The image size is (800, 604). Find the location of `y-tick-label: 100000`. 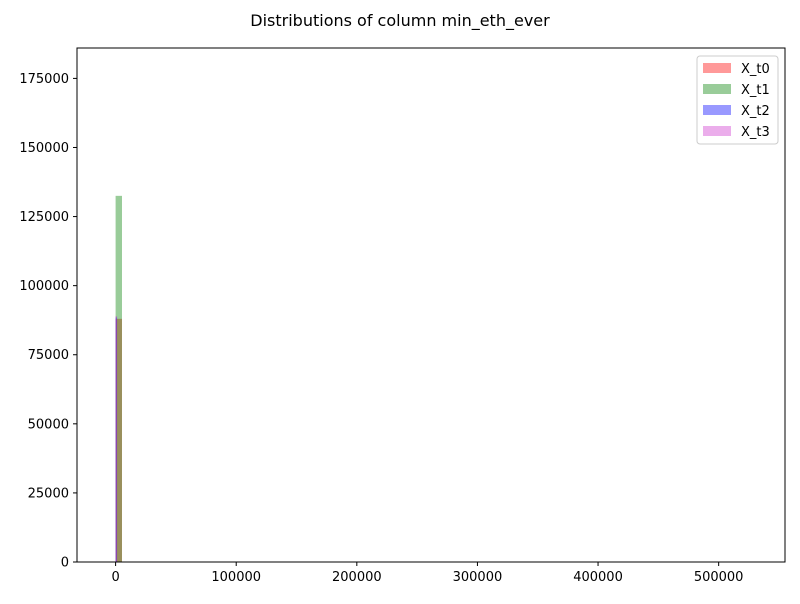

y-tick-label: 100000 is located at coordinates (44, 286).